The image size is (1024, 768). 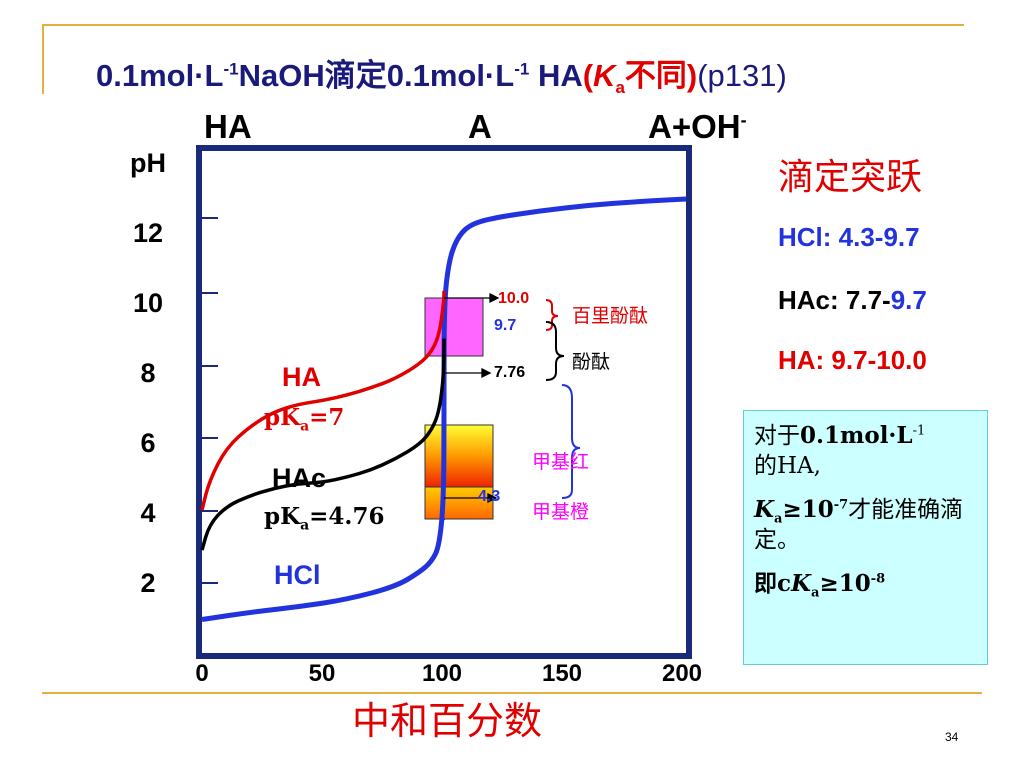 I want to click on y-tick-label: 12, so click(x=148, y=233).